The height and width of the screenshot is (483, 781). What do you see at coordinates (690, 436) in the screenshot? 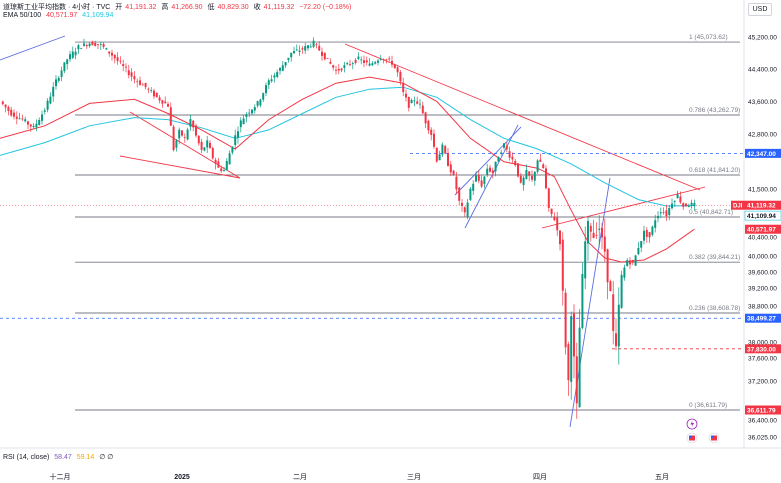
I see `us-flag-icon-canton` at bounding box center [690, 436].